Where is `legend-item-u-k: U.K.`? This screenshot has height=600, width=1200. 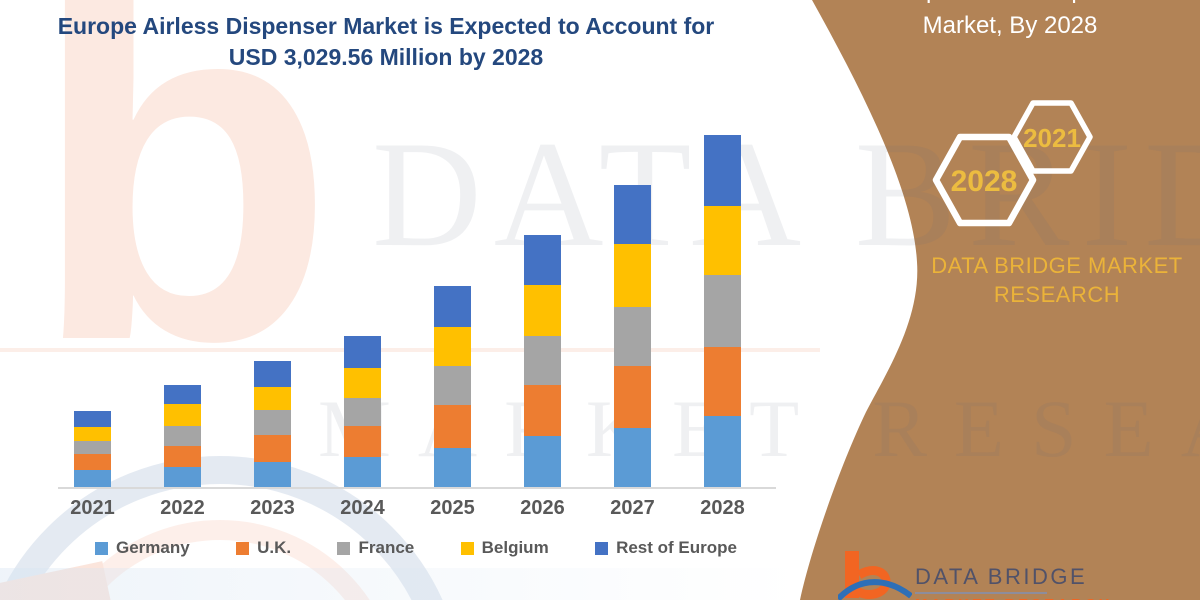 legend-item-u-k: U.K. is located at coordinates (263, 548).